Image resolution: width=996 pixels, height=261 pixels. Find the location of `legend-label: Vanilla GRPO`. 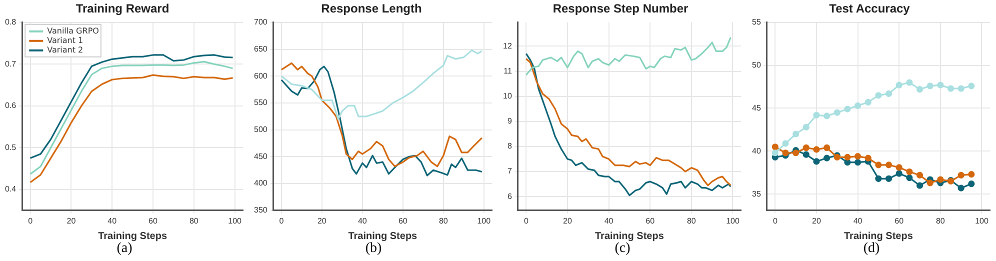

legend-label: Vanilla GRPO is located at coordinates (73, 31).